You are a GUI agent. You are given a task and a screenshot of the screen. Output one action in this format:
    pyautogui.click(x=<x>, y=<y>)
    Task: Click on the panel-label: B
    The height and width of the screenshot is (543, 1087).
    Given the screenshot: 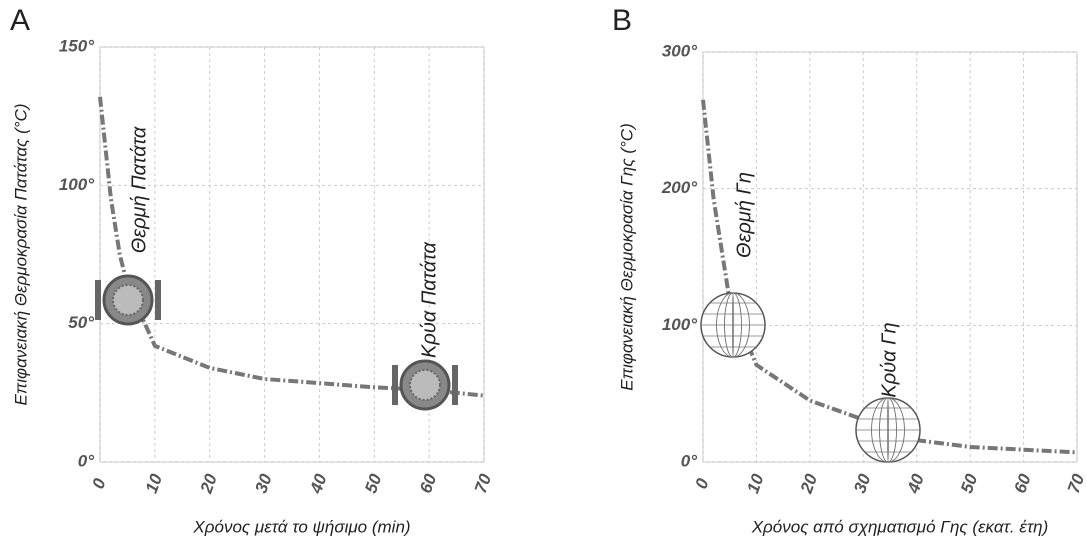 What is the action you would take?
    pyautogui.click(x=622, y=20)
    